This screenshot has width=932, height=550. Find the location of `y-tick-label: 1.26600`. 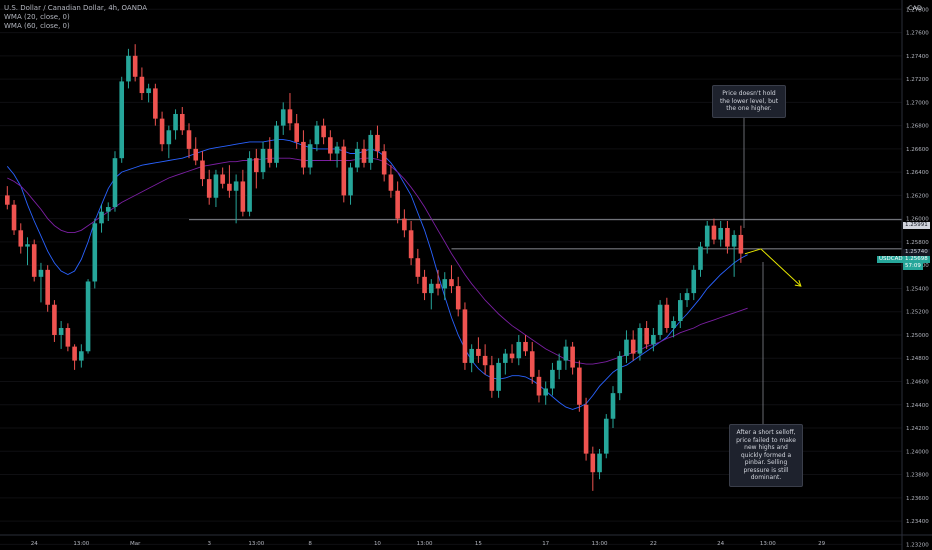

y-tick-label: 1.26600 is located at coordinates (917, 150).